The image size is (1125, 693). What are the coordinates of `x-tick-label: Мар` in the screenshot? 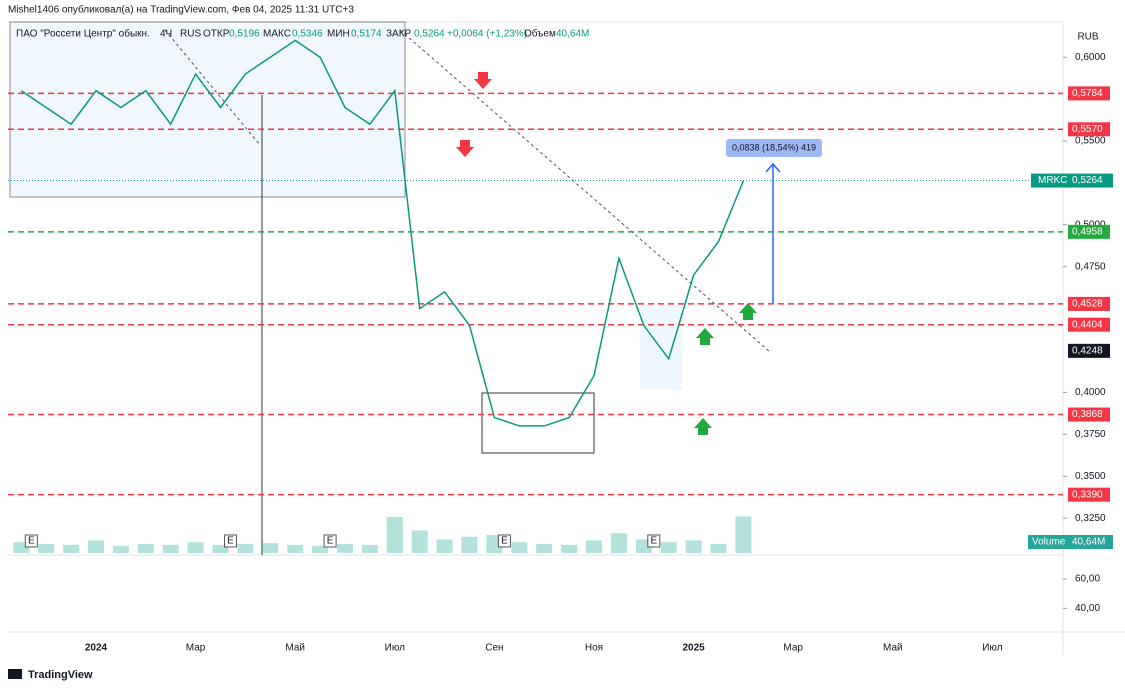 It's located at (793, 648).